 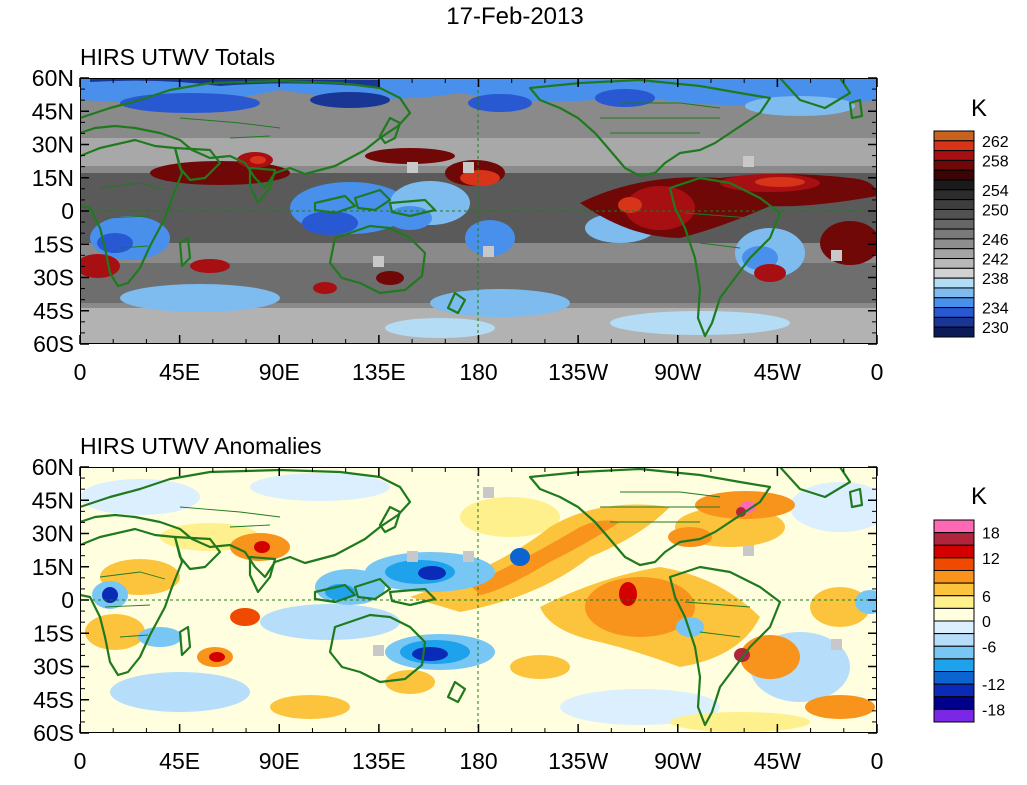 What do you see at coordinates (607, 211) in the screenshot?
I see `totals-missing-markers` at bounding box center [607, 211].